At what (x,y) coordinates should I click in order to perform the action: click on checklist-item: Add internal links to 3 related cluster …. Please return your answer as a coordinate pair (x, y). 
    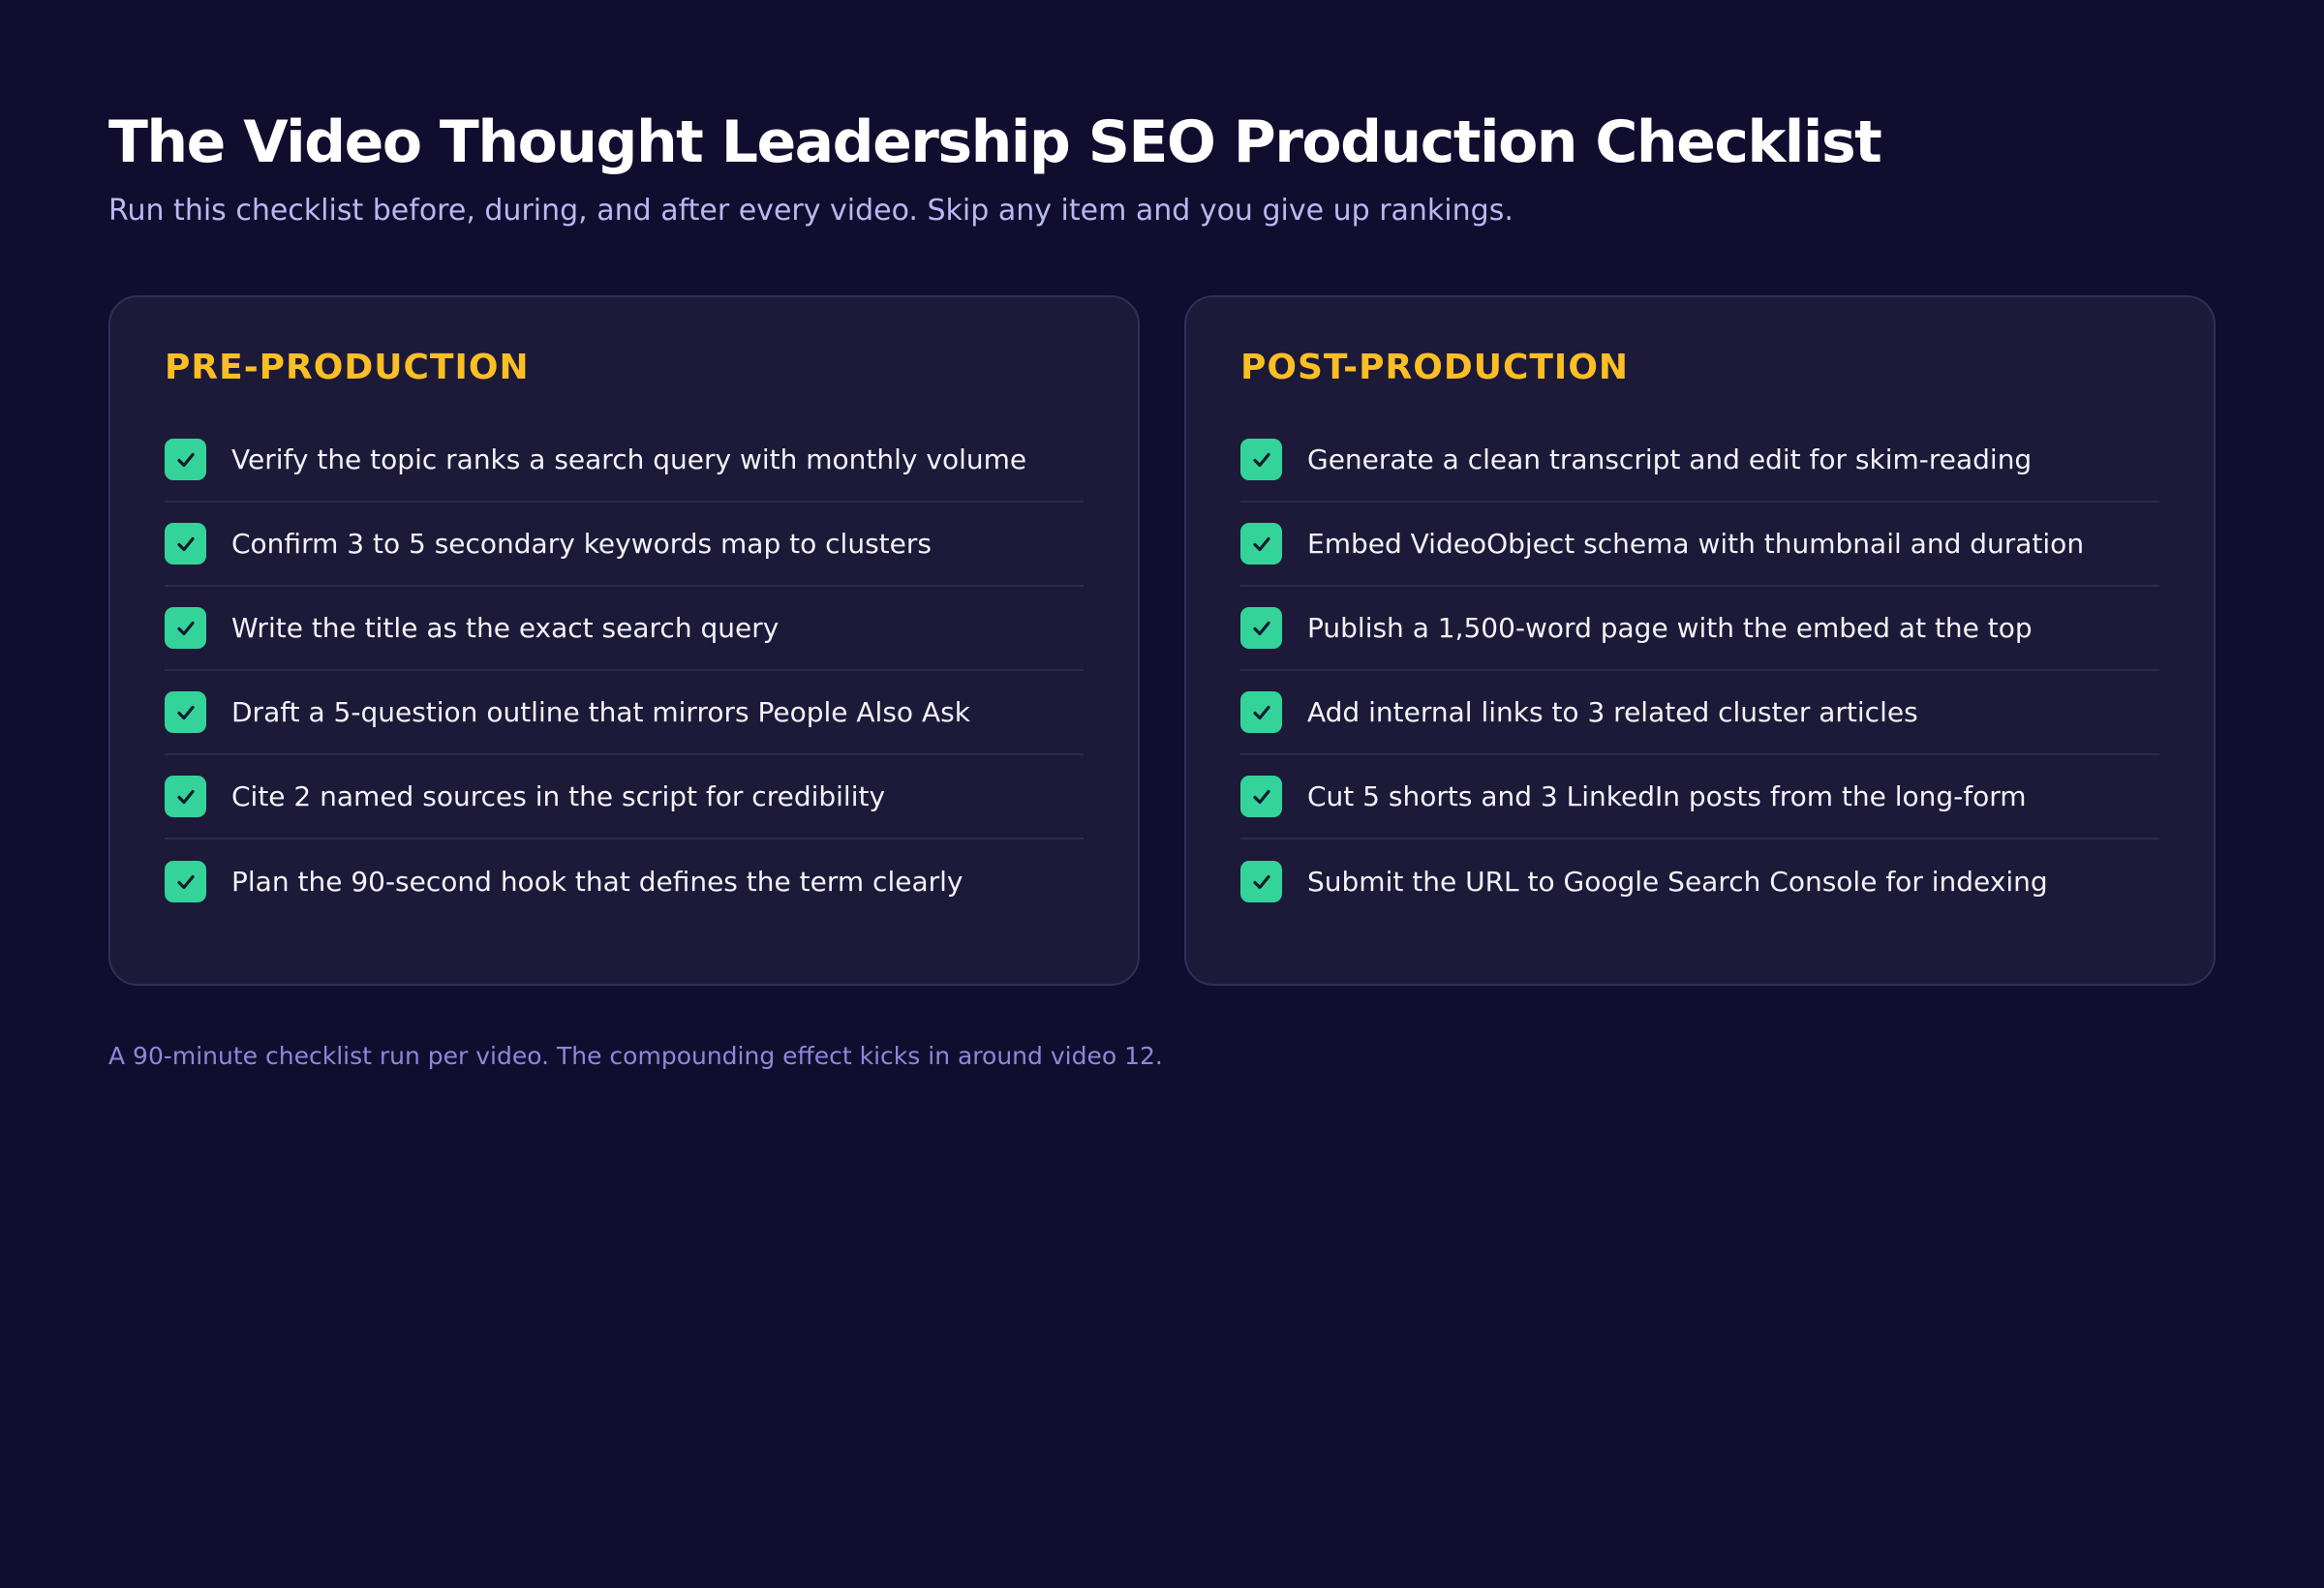
    Looking at the image, I should click on (1700, 713).